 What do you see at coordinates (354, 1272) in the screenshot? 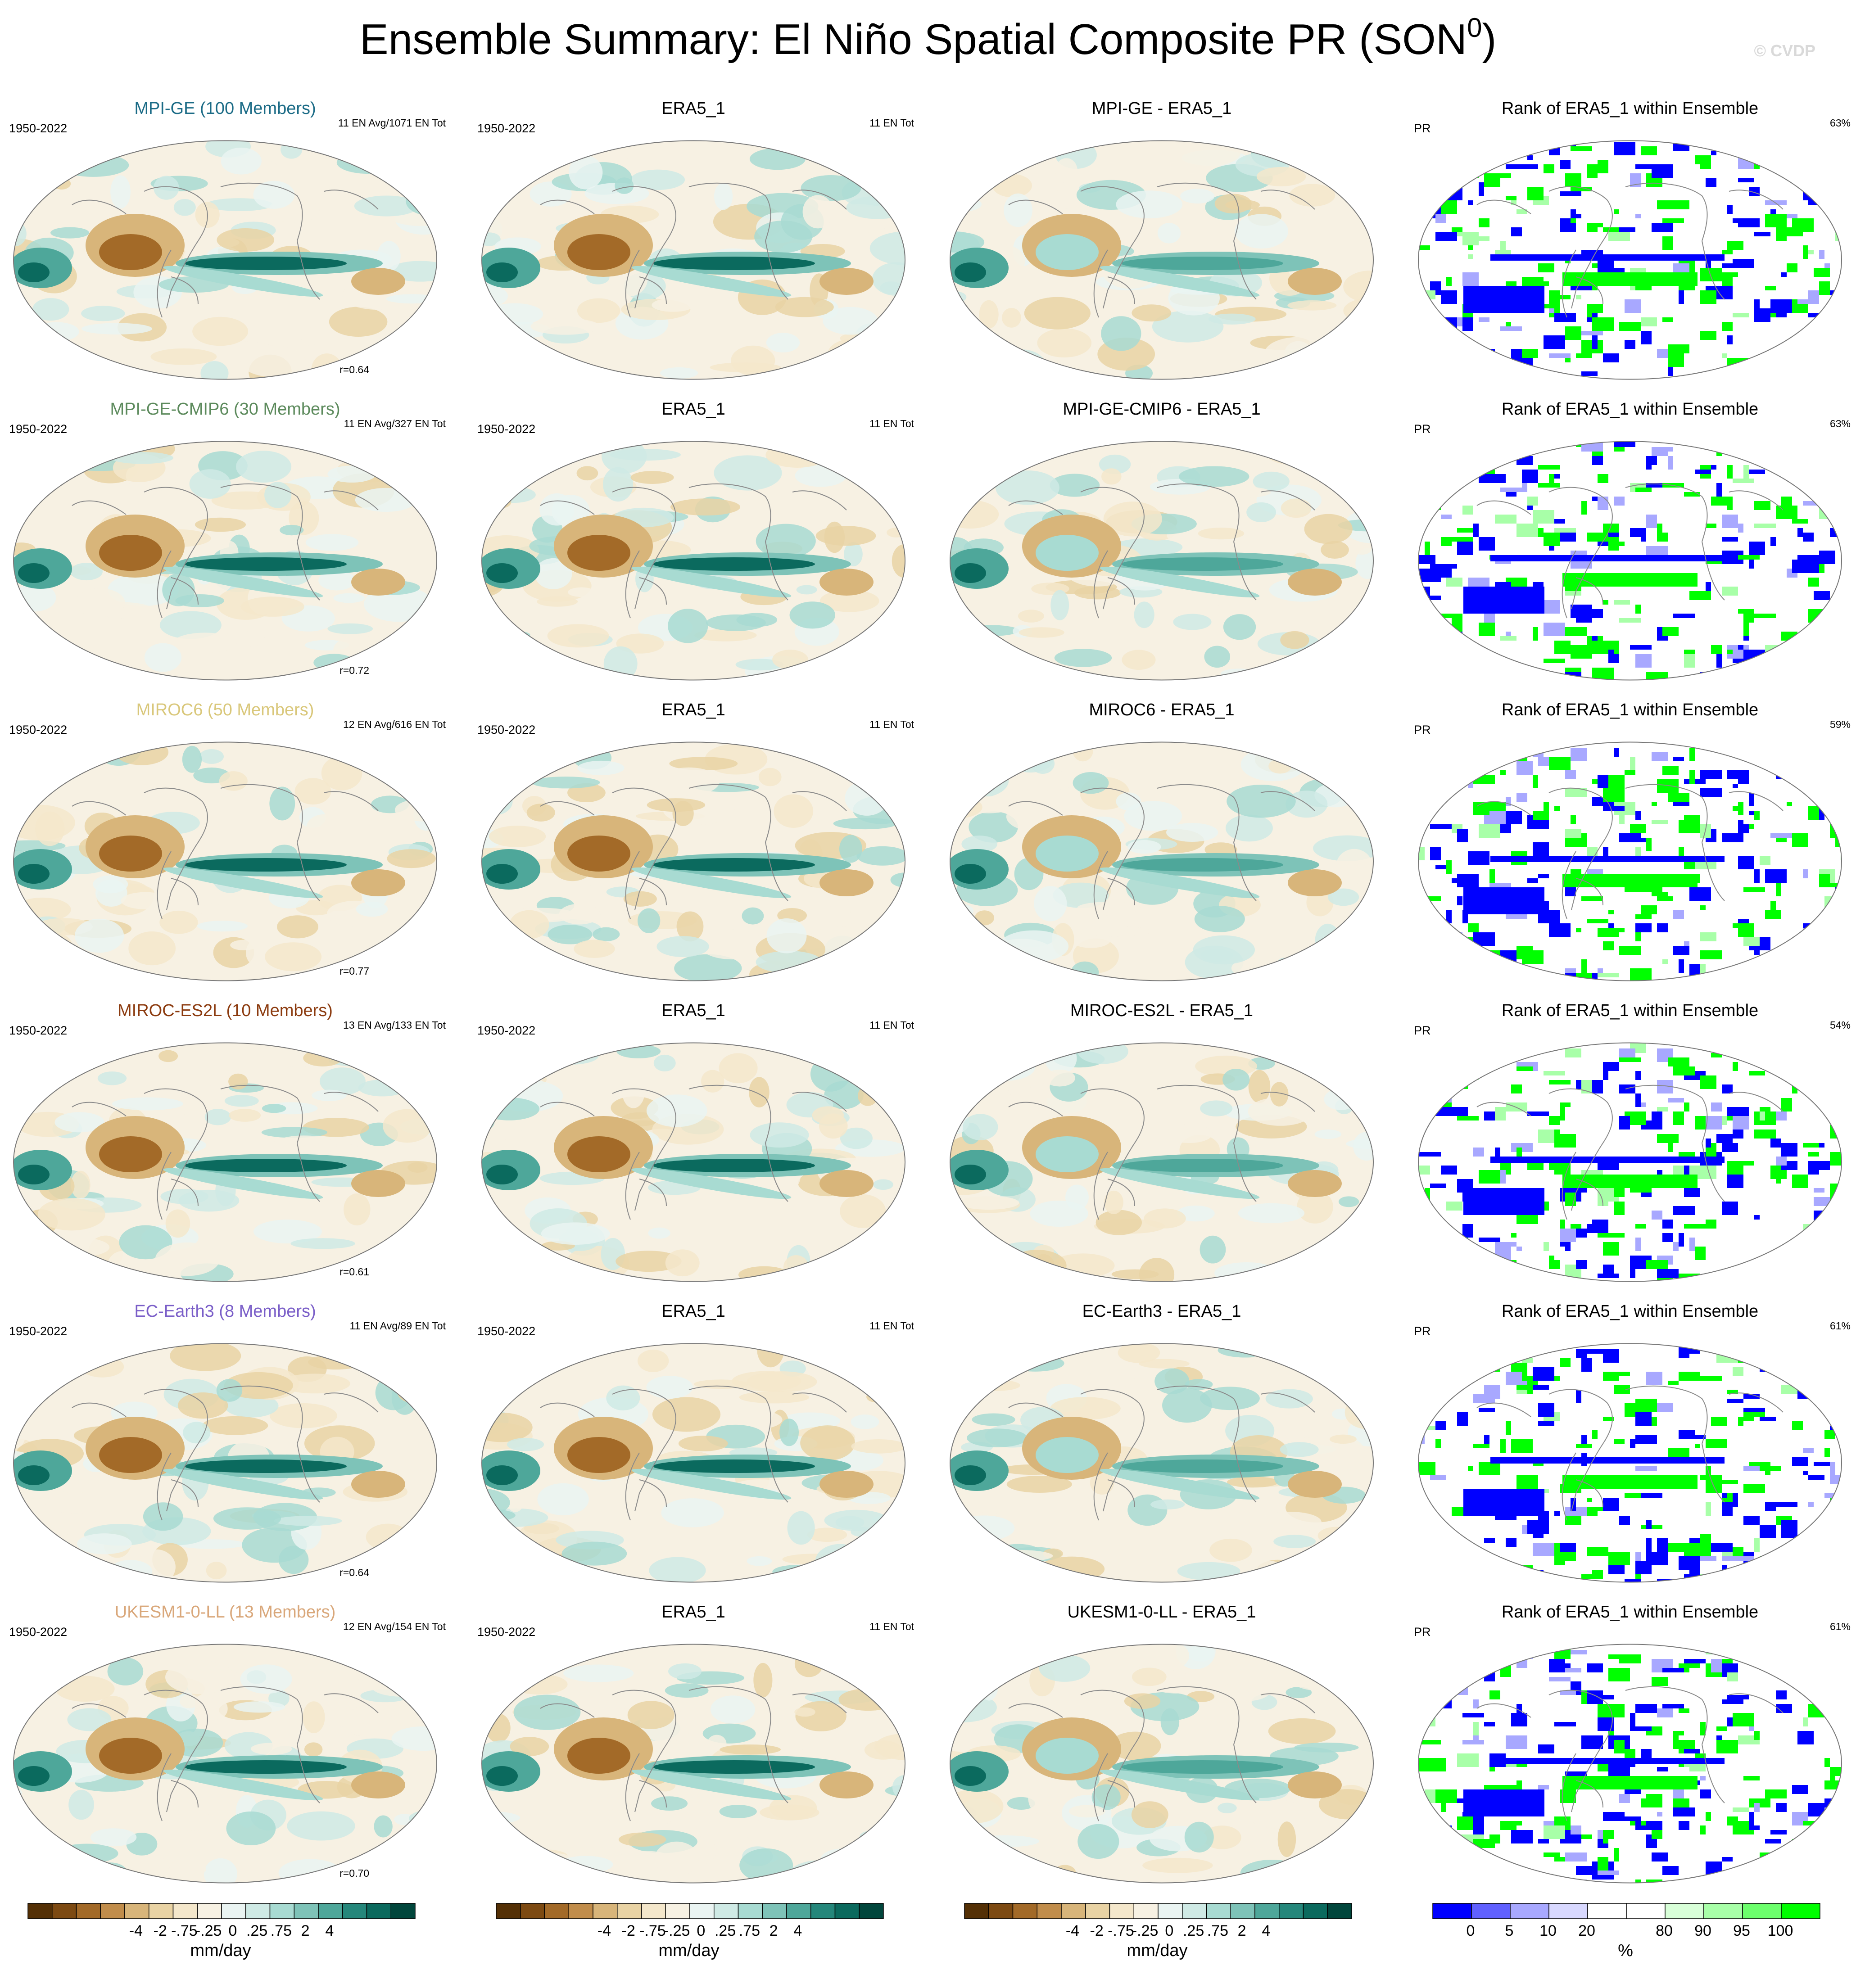
I see `pattern-correlation-label: r=0.61` at bounding box center [354, 1272].